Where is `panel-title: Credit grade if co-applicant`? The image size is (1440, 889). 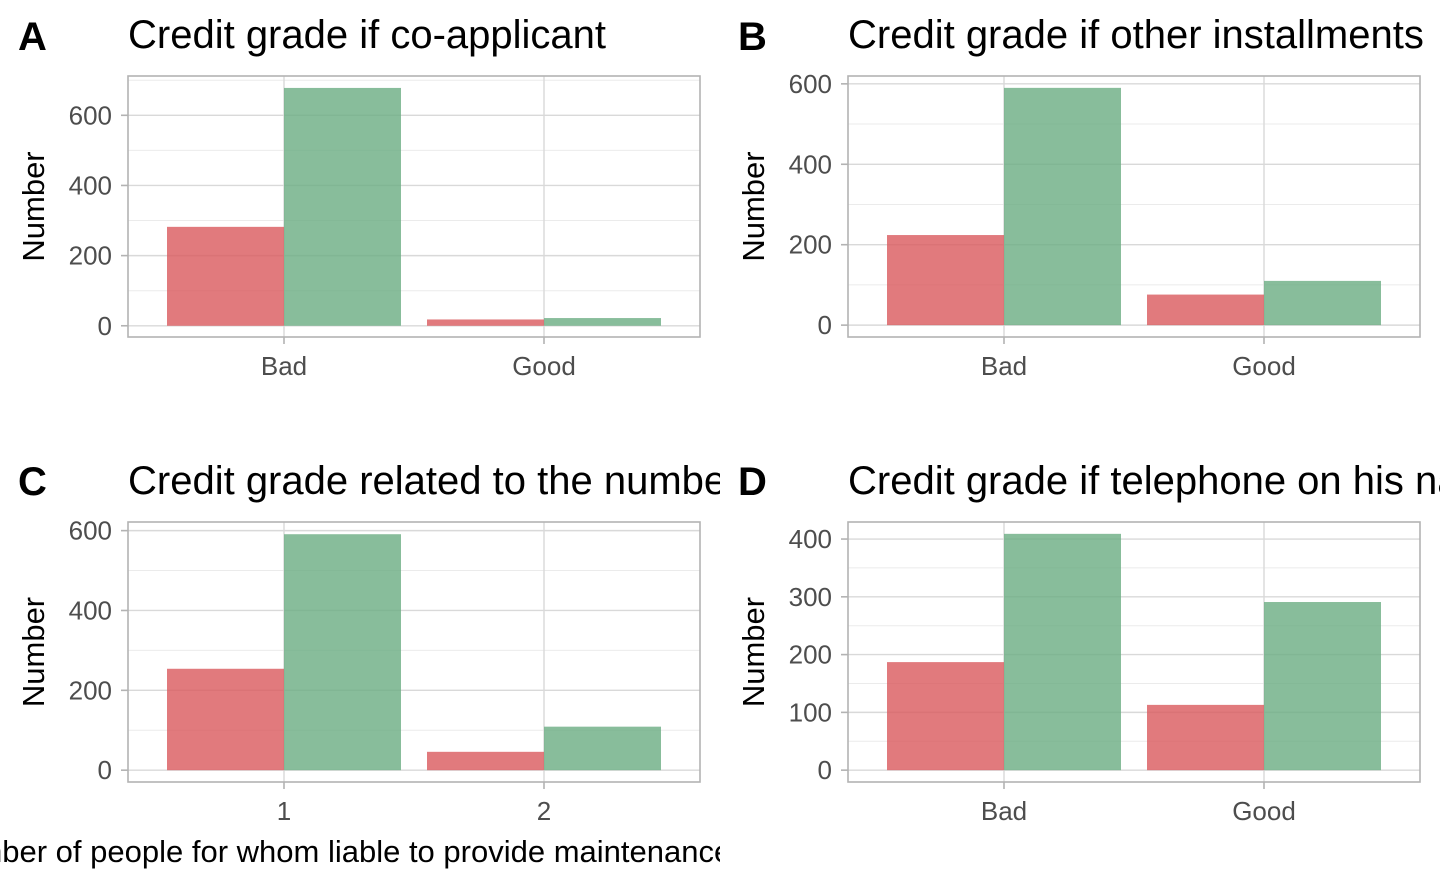
panel-title: Credit grade if co-applicant is located at coordinates (367, 35).